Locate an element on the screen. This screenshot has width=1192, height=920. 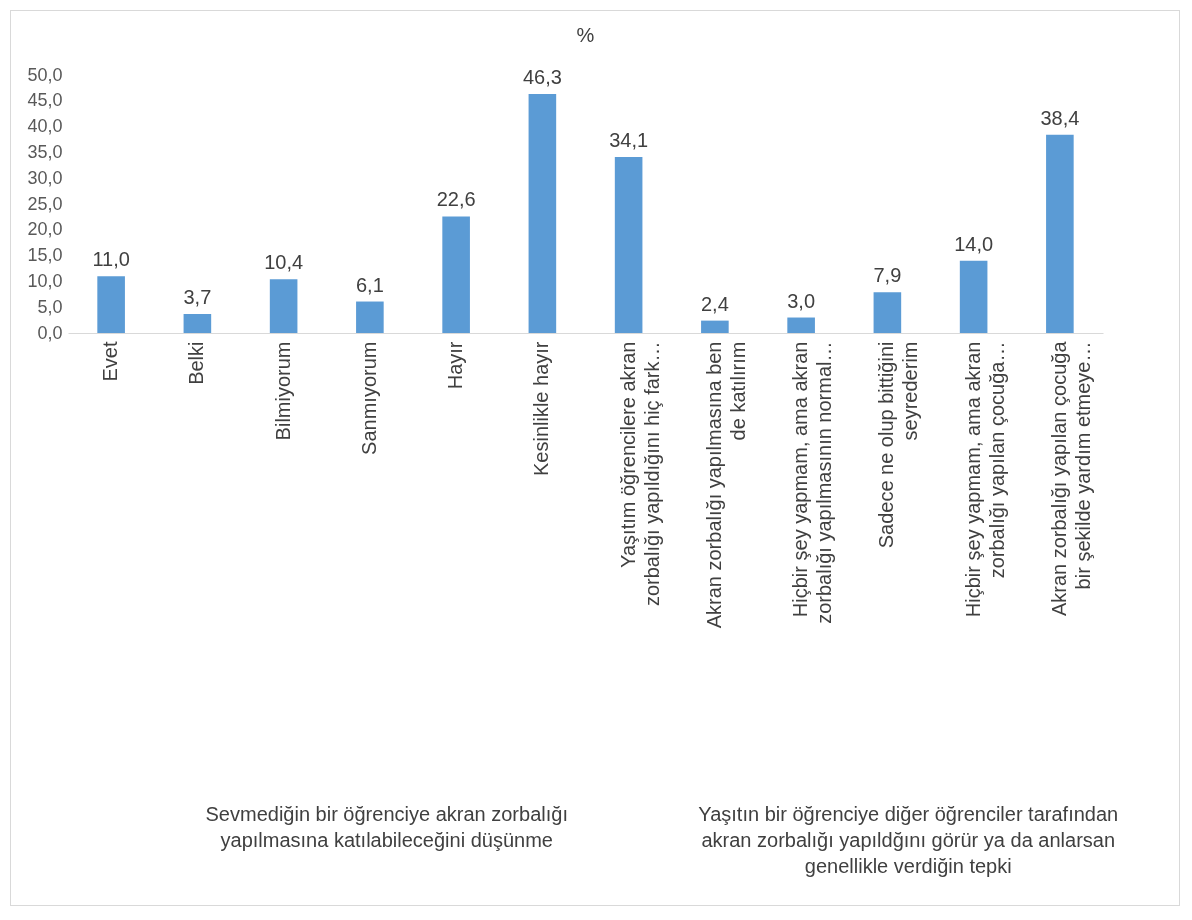
y-tick-label: 10,0 is located at coordinates (45, 280).